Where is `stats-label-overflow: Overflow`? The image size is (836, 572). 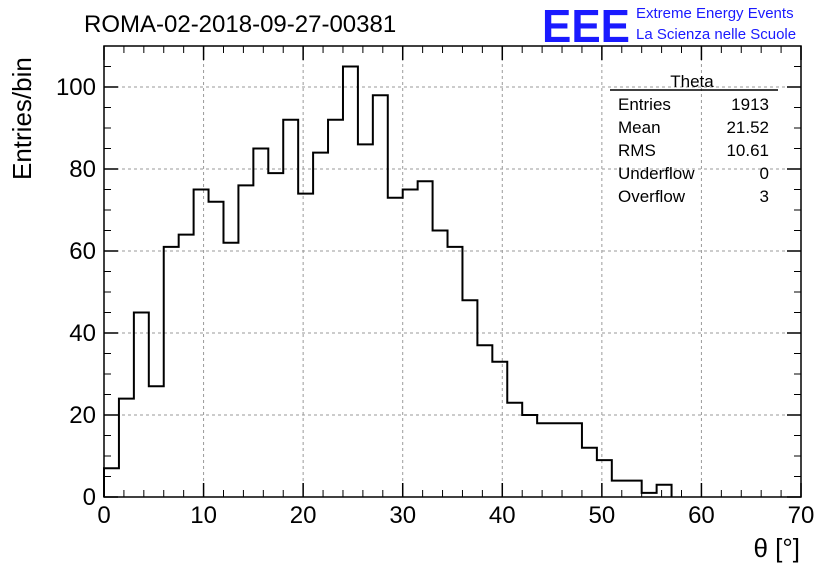
stats-label-overflow: Overflow is located at coordinates (652, 196).